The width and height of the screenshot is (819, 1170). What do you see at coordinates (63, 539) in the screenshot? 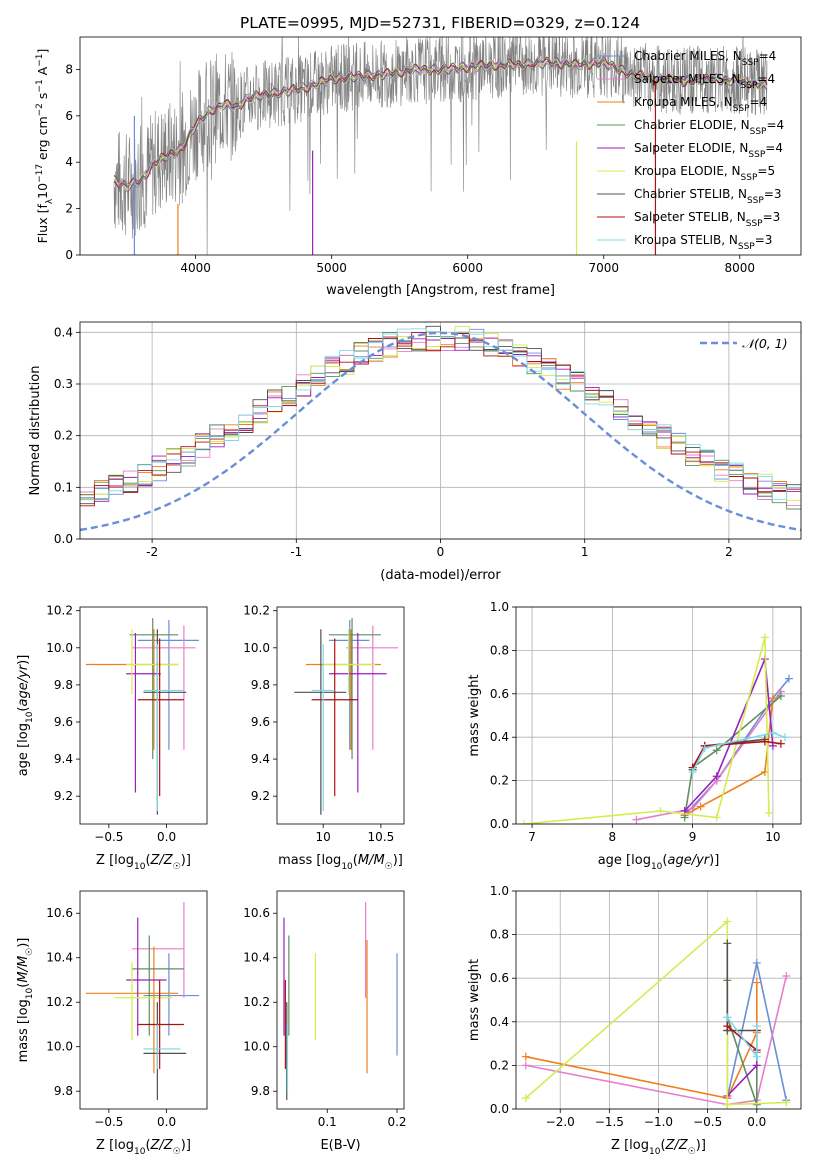
I see `y-tick-label: 0.0` at bounding box center [63, 539].